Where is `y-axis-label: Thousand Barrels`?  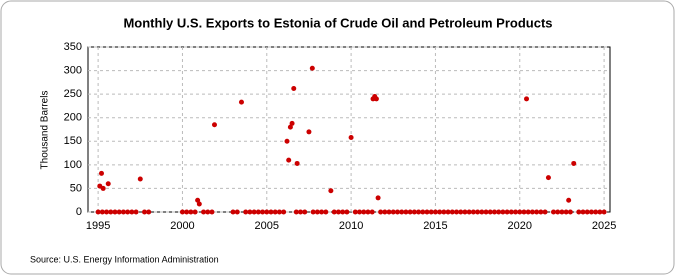 y-axis-label: Thousand Barrels is located at coordinates (45, 130).